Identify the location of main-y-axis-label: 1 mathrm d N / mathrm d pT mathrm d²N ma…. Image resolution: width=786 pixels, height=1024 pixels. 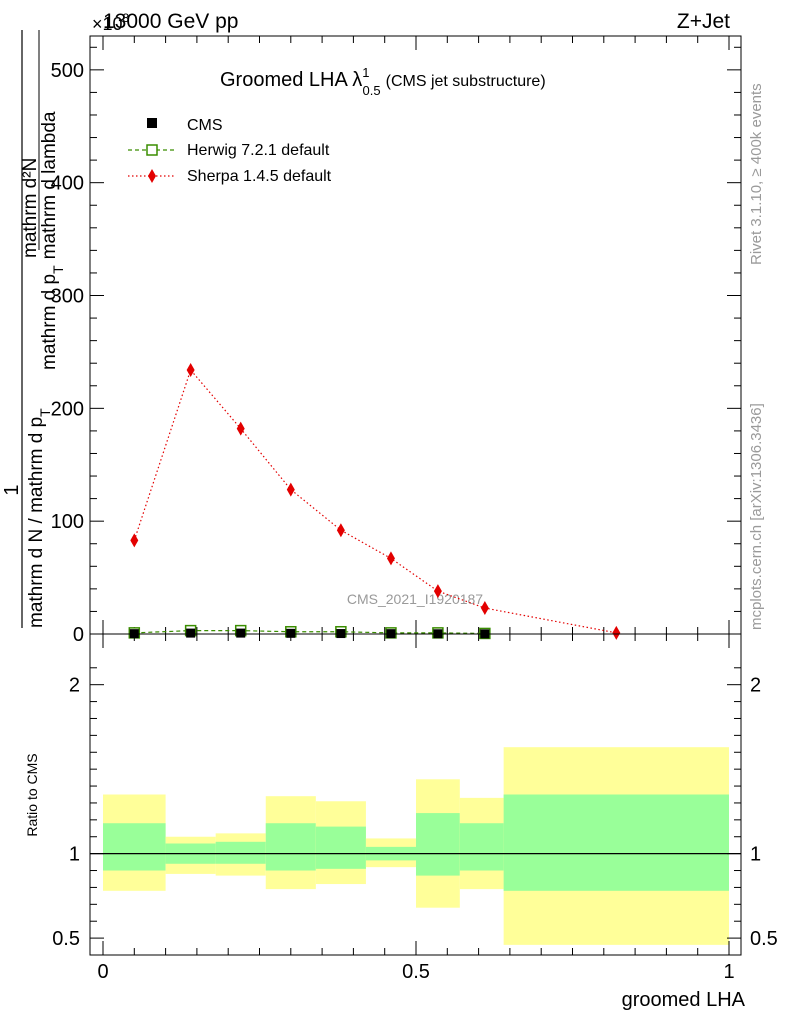
(33, 329).